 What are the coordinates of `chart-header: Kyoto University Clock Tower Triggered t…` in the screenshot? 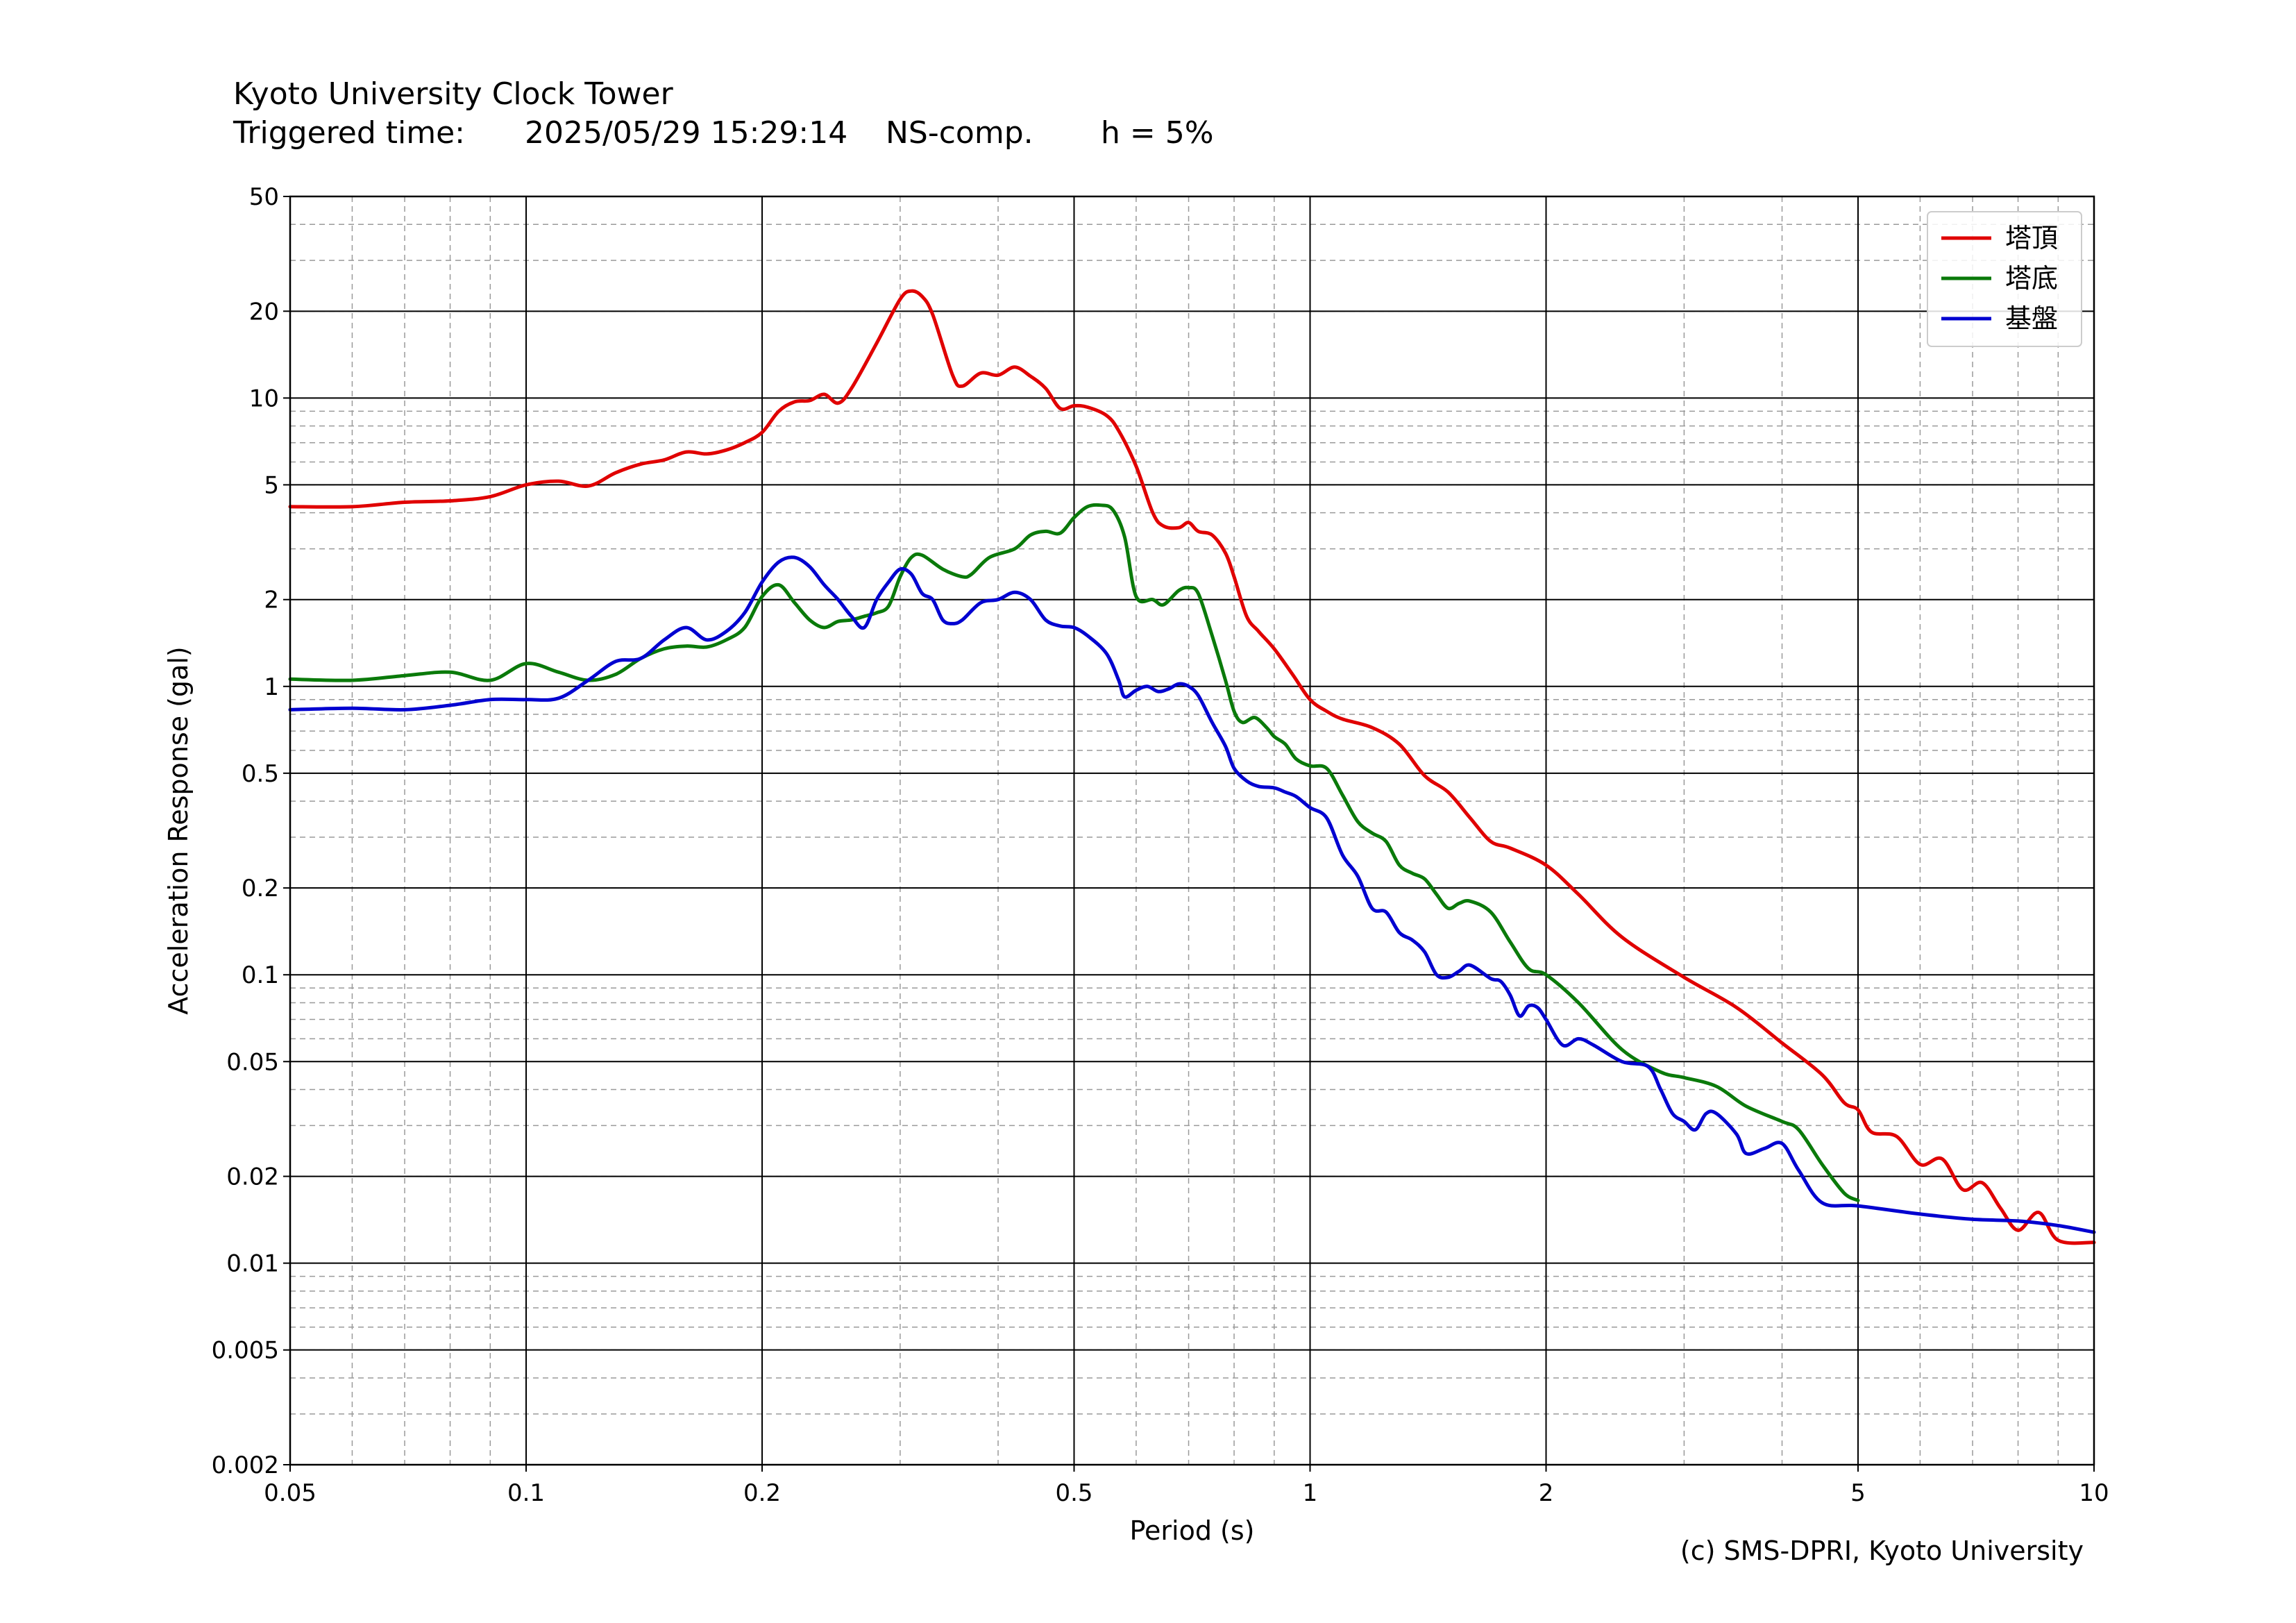 It's located at (723, 114).